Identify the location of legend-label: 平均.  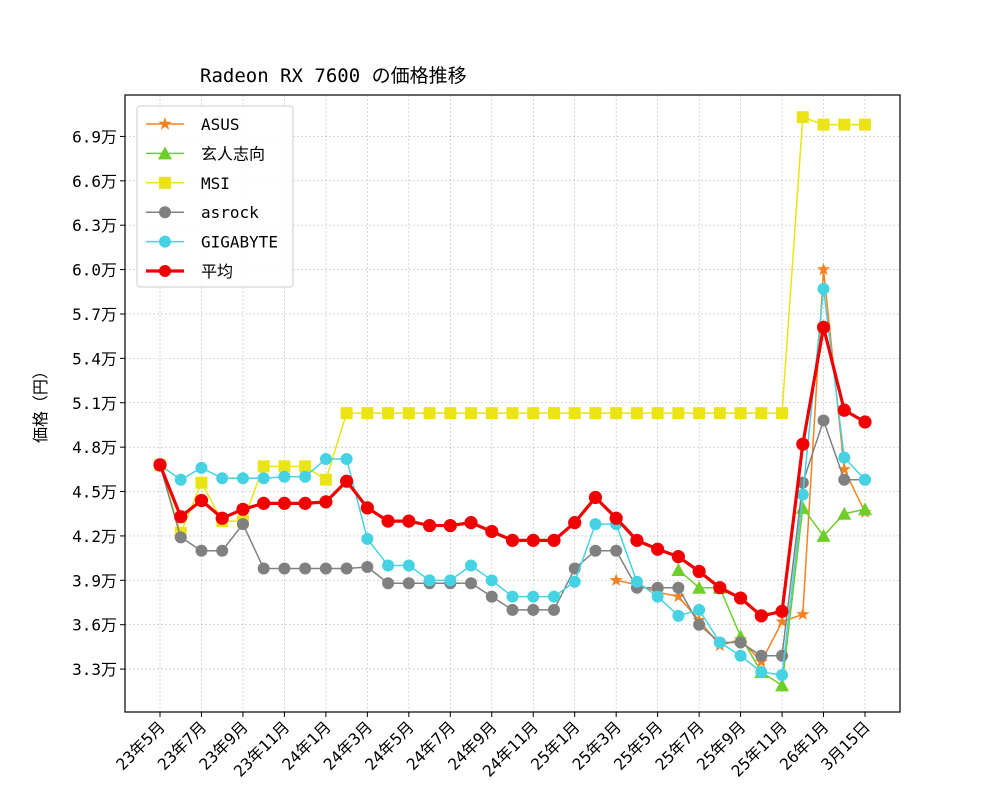
(217, 271).